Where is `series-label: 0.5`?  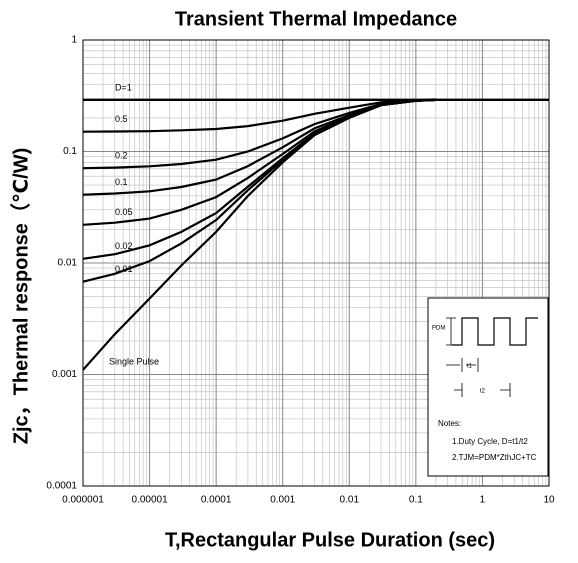 series-label: 0.5 is located at coordinates (121, 119).